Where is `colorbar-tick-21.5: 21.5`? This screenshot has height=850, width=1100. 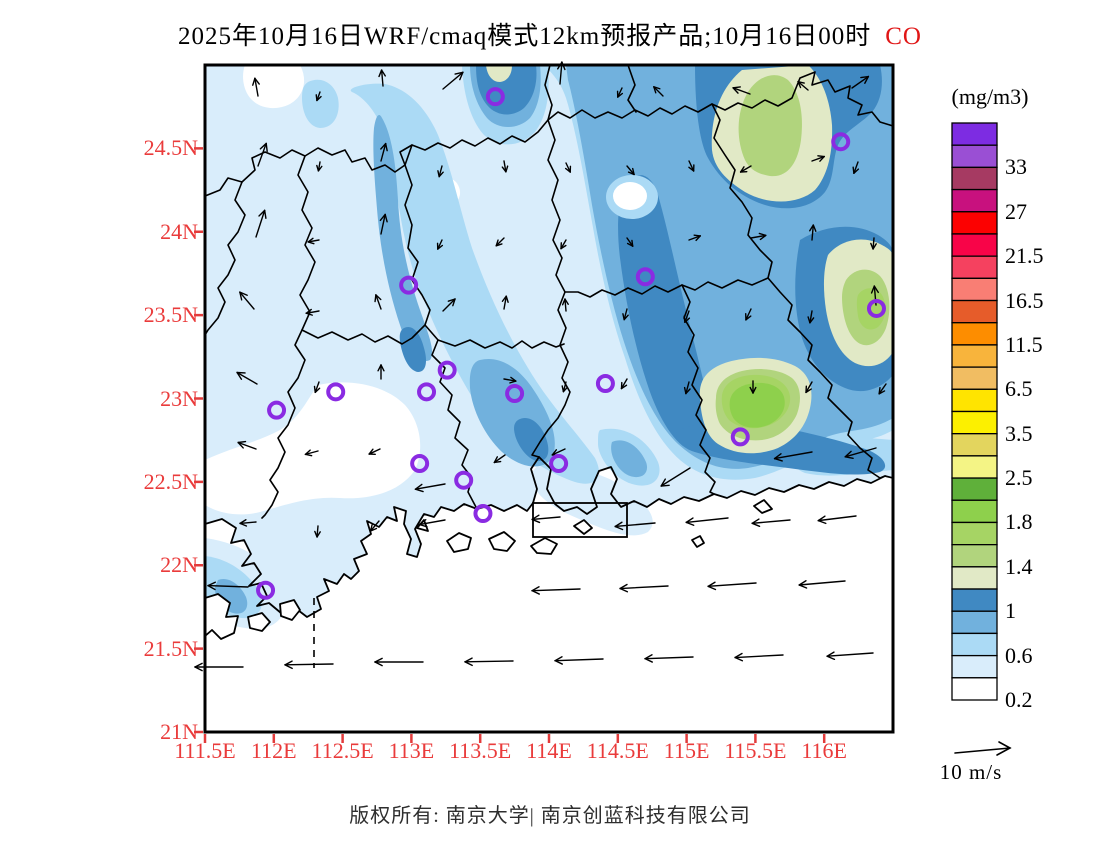
colorbar-tick-21.5: 21.5 is located at coordinates (1024, 256).